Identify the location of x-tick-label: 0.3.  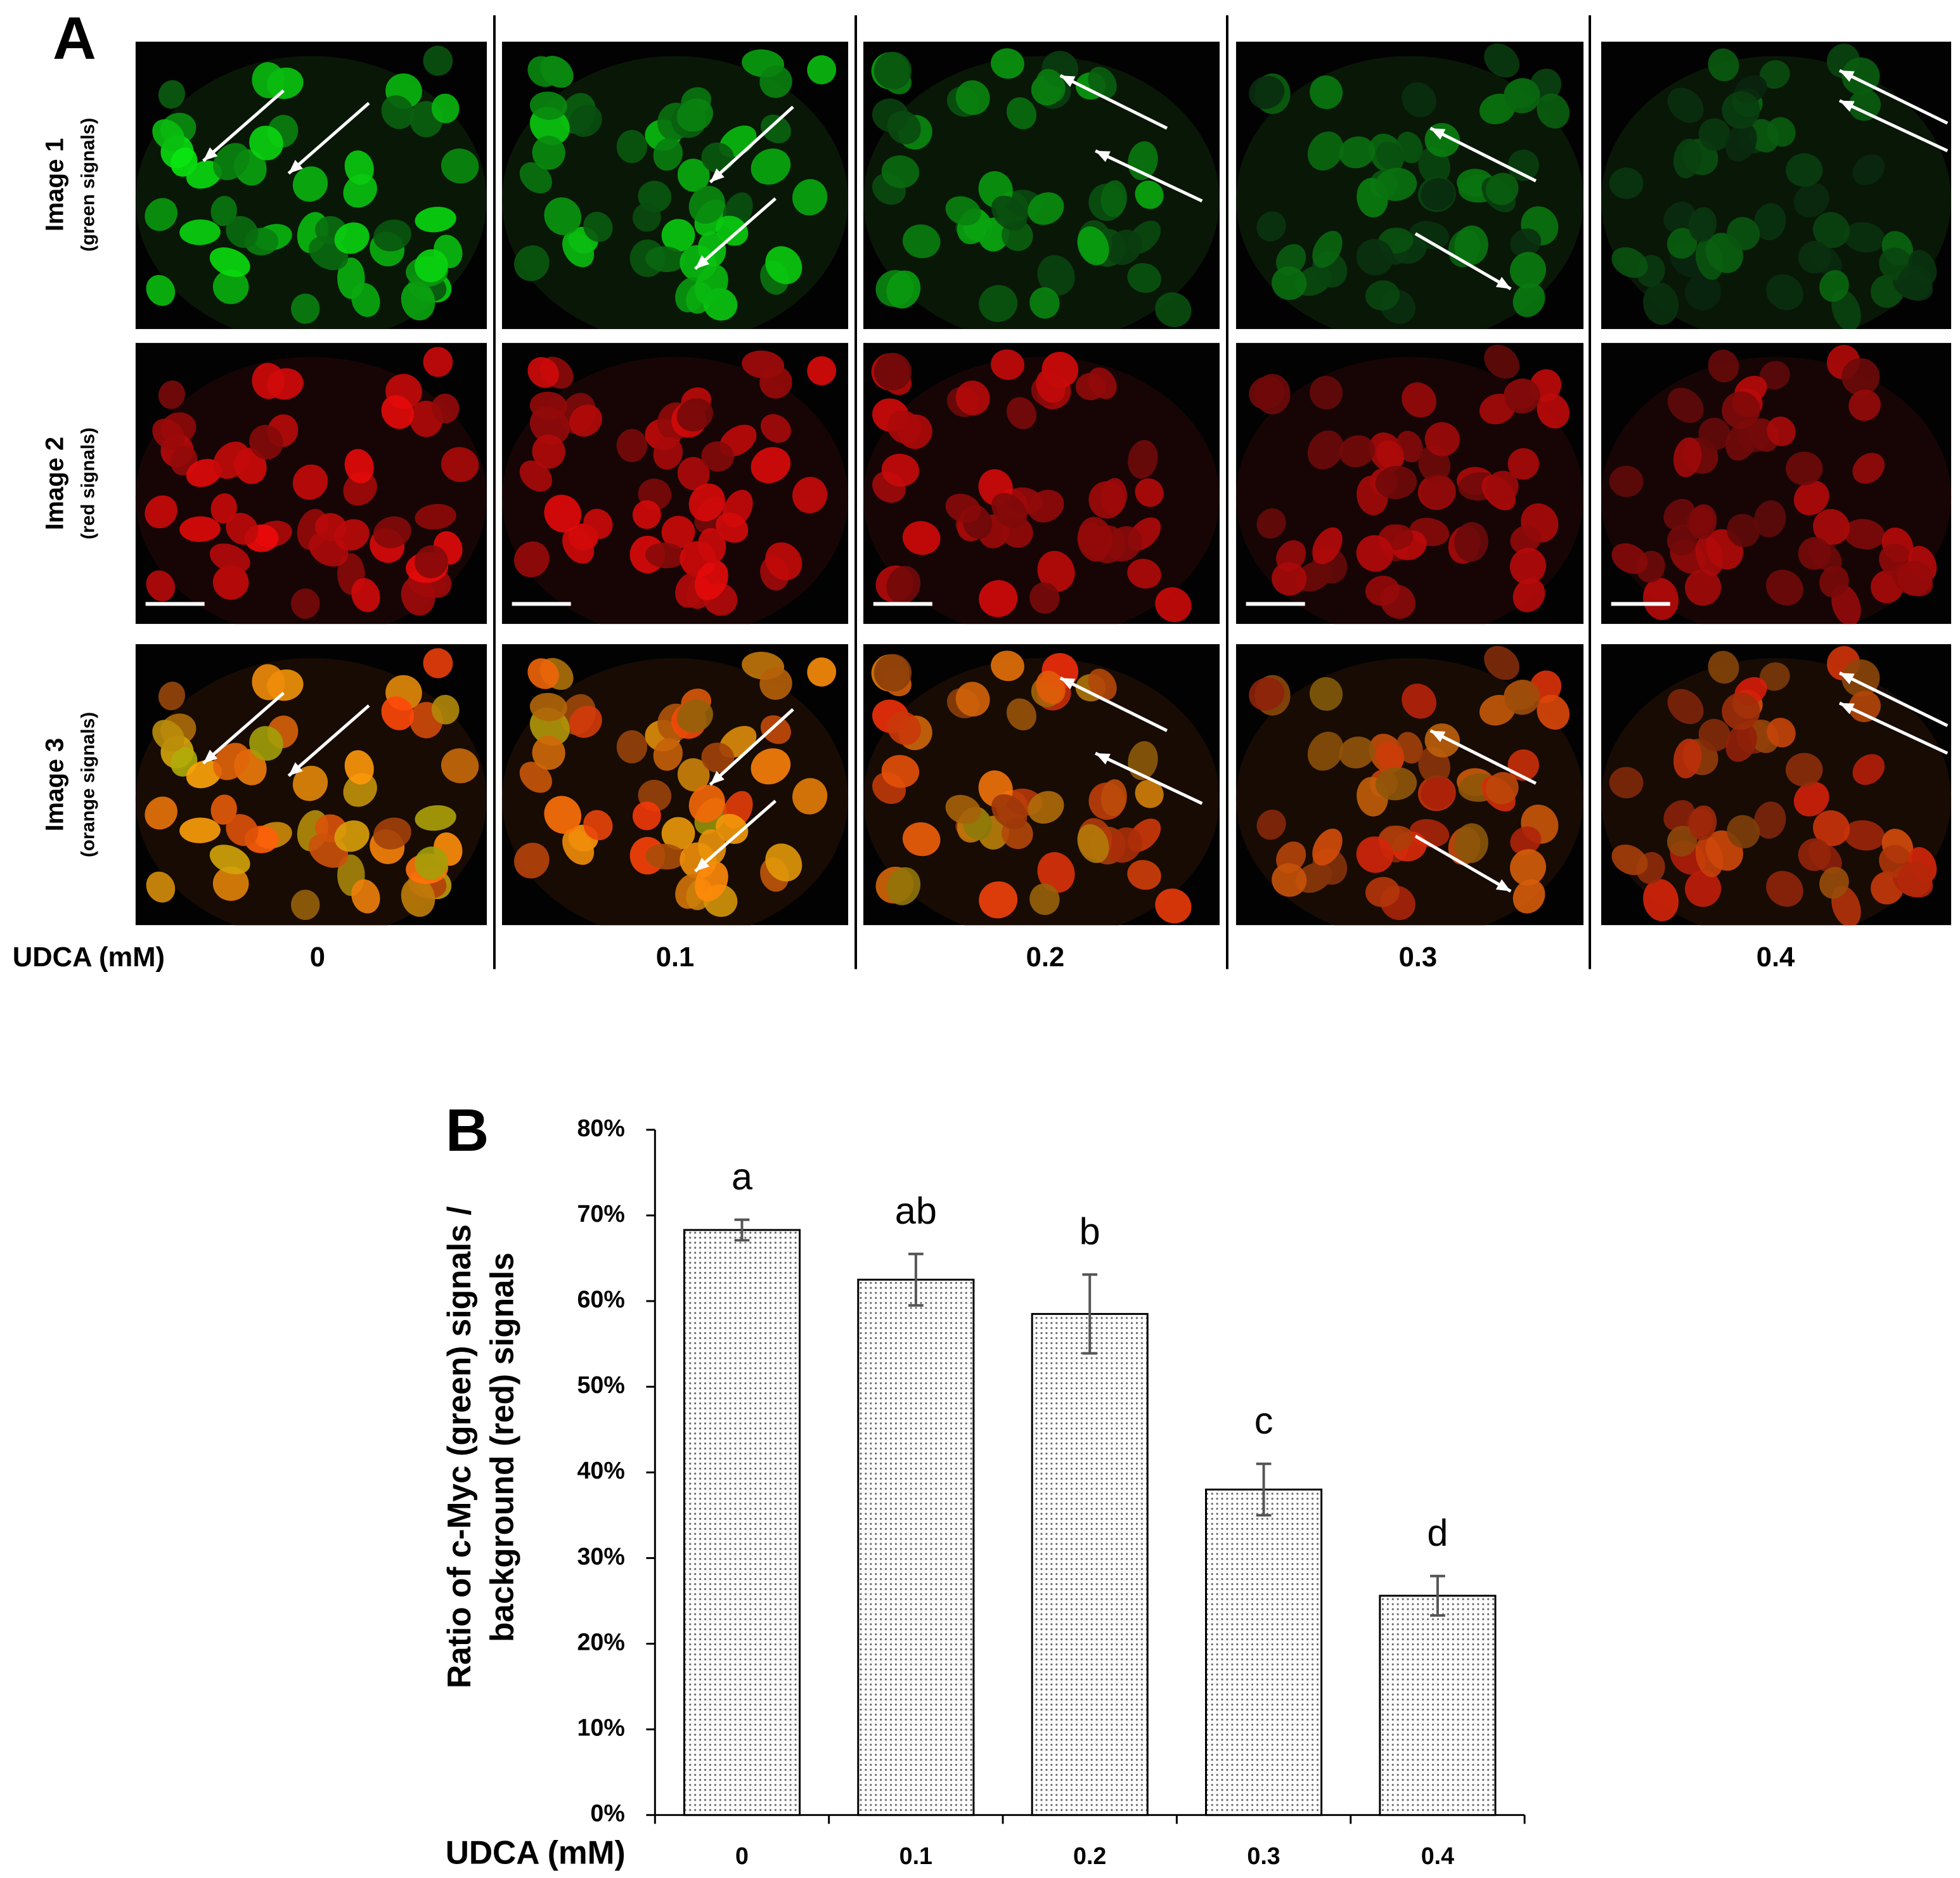
(1263, 1855).